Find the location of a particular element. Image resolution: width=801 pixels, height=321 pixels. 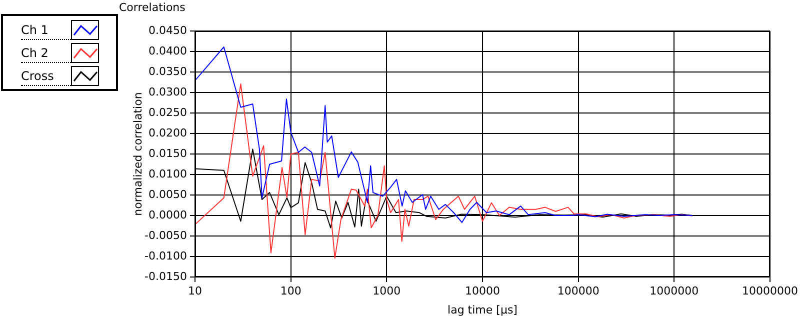

y-tick-label: -0.0150 is located at coordinates (165, 276).